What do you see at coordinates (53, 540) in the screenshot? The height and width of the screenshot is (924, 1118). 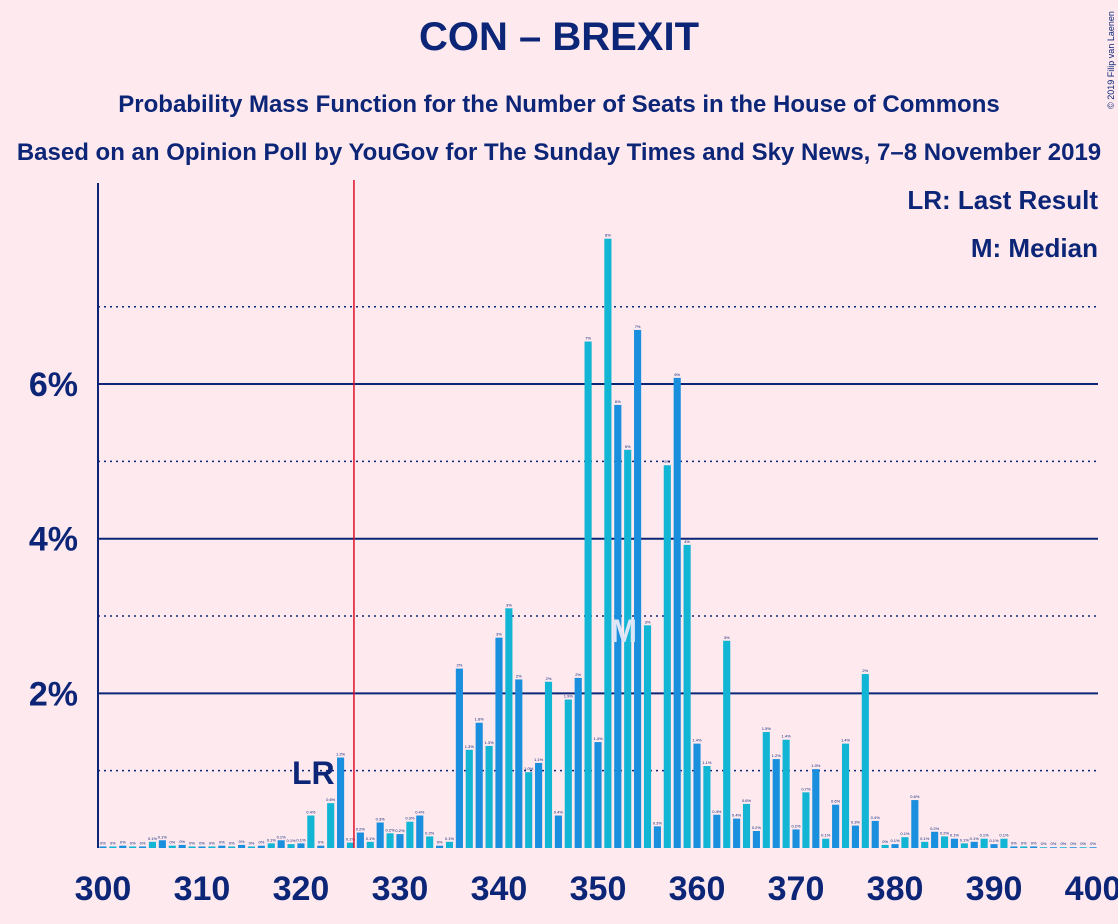 I see `y-tick-label: 4%` at bounding box center [53, 540].